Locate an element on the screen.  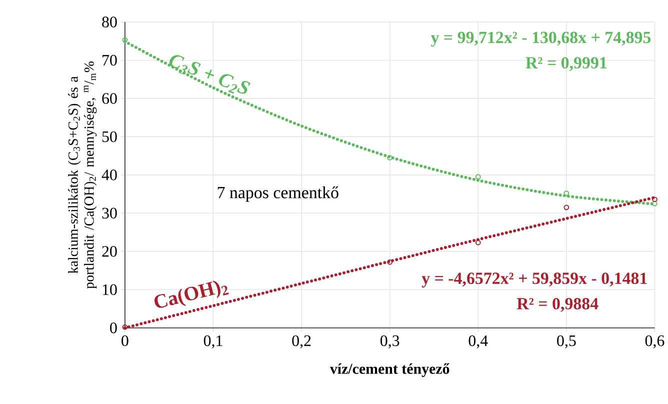
x-tick-label: 0,6 is located at coordinates (654, 341).